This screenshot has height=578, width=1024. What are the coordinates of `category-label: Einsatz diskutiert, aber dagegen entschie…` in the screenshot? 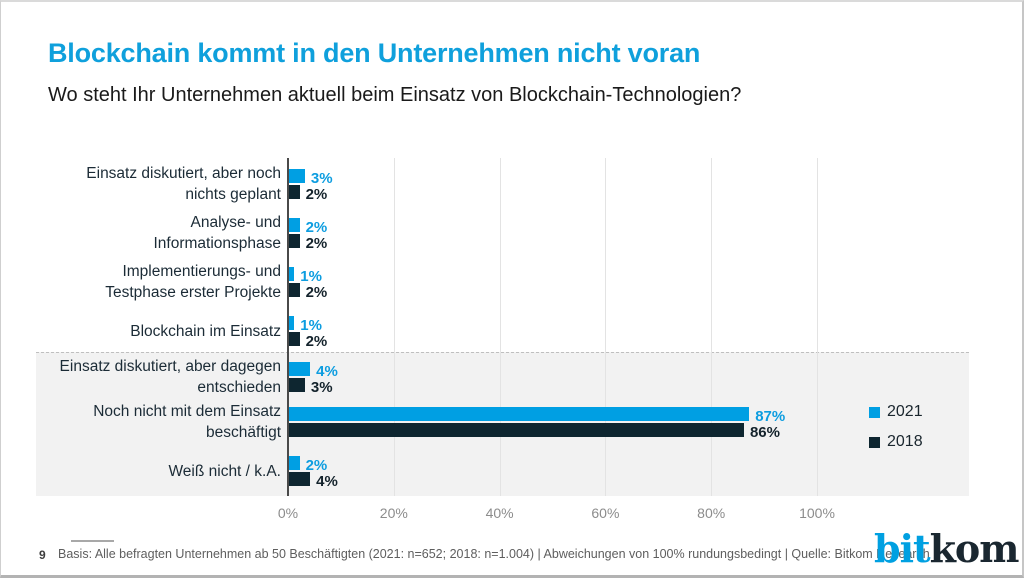 It's located at (158, 377).